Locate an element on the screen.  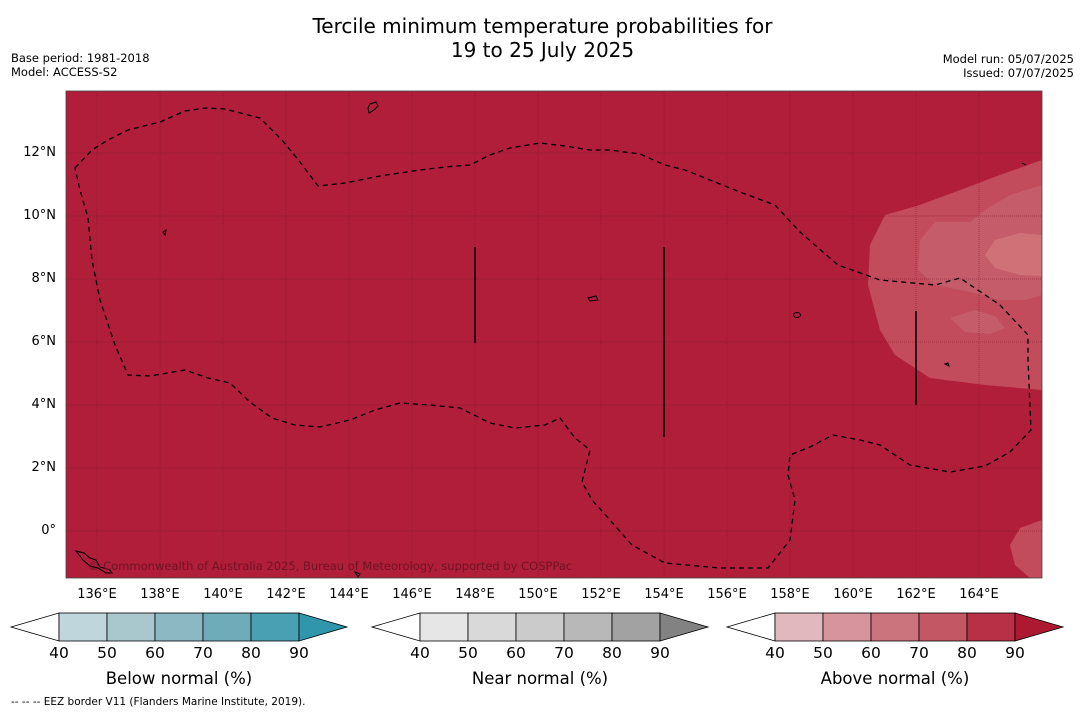
lon-label-136e: 136°E is located at coordinates (97, 594).